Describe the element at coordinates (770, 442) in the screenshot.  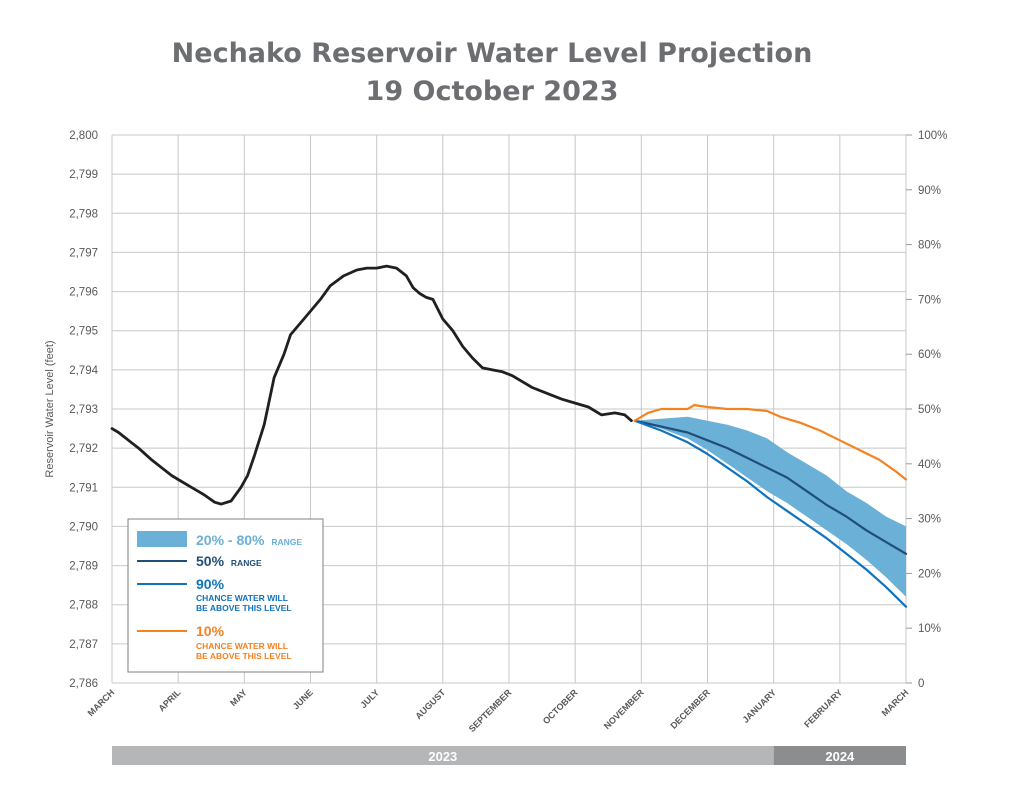
I see `series-10pct` at that location.